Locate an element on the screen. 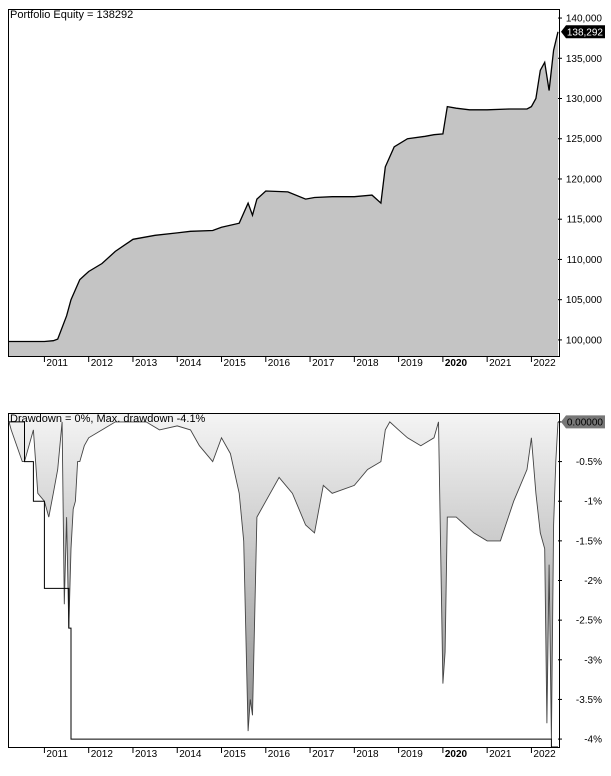 This screenshot has width=611, height=776. y-tick-label: 115,000 is located at coordinates (585, 220).